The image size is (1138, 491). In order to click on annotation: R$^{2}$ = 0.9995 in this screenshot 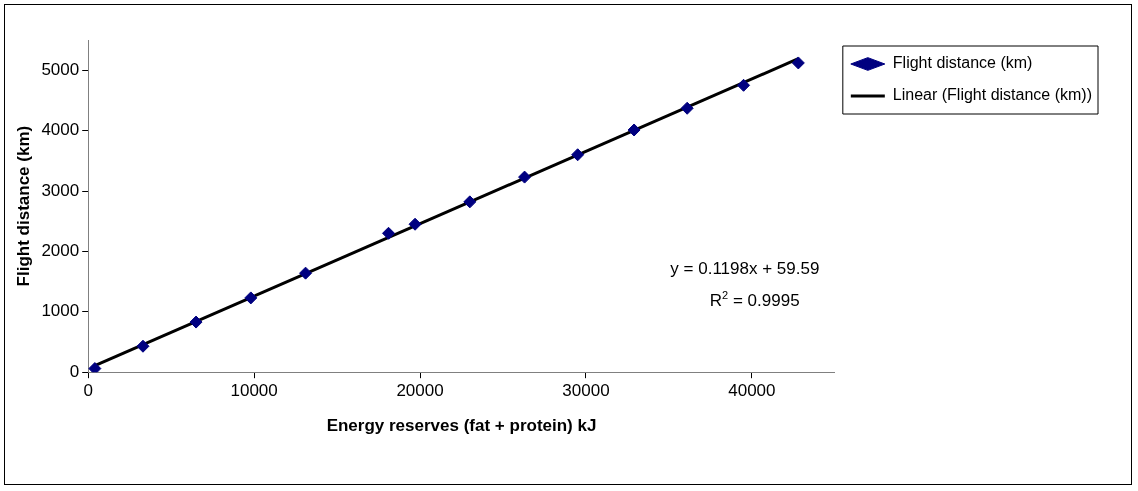, I will do `click(754, 300)`.